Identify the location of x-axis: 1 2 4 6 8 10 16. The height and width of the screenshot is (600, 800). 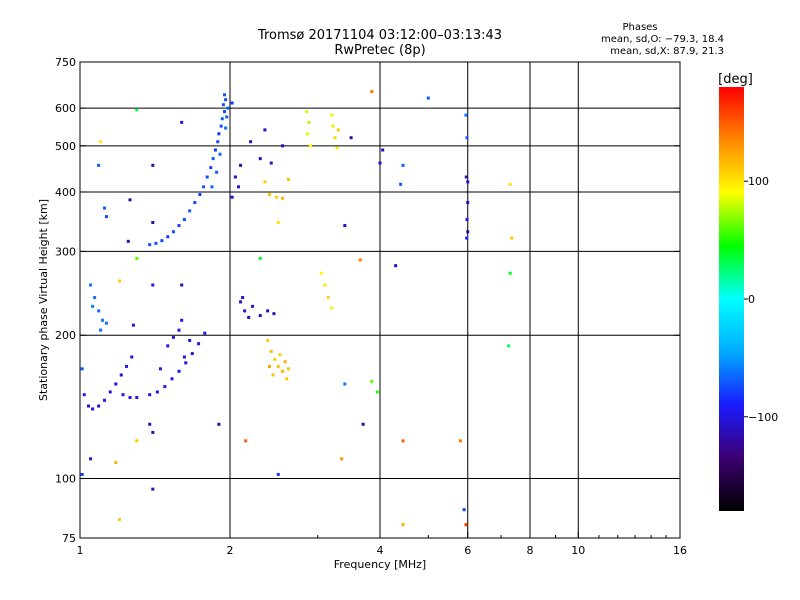
(382, 544).